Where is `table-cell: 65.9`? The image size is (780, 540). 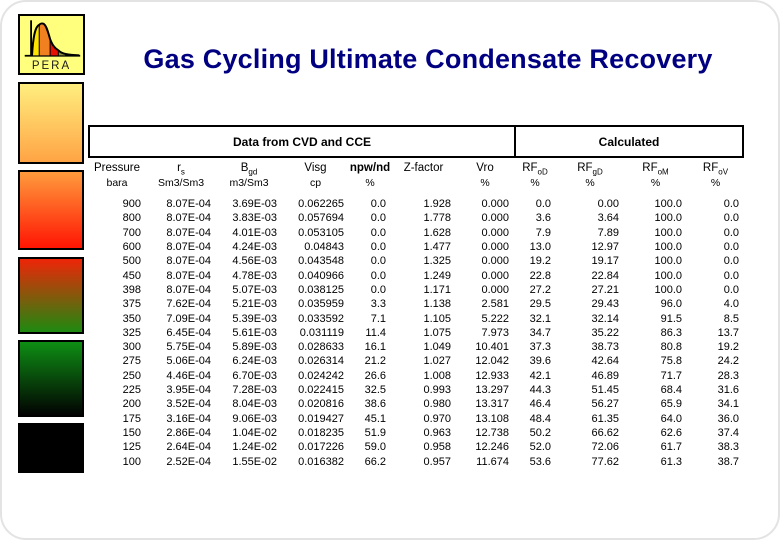 table-cell: 65.9 is located at coordinates (671, 404).